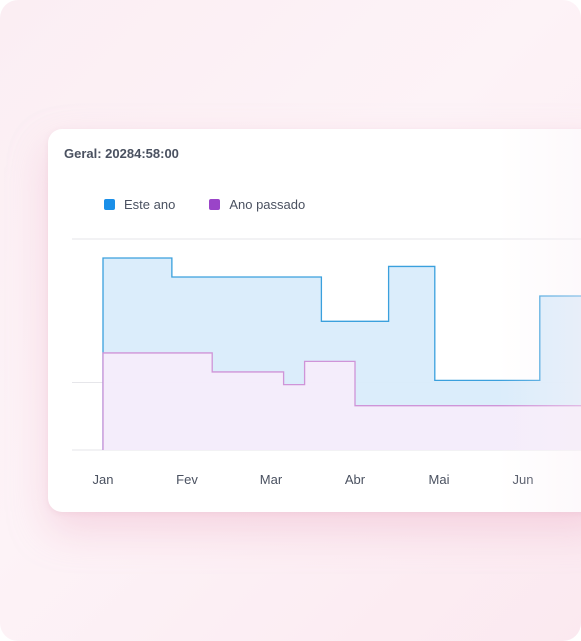  Describe the element at coordinates (103, 479) in the screenshot. I see `x-tick-label-jan: Jan` at that location.